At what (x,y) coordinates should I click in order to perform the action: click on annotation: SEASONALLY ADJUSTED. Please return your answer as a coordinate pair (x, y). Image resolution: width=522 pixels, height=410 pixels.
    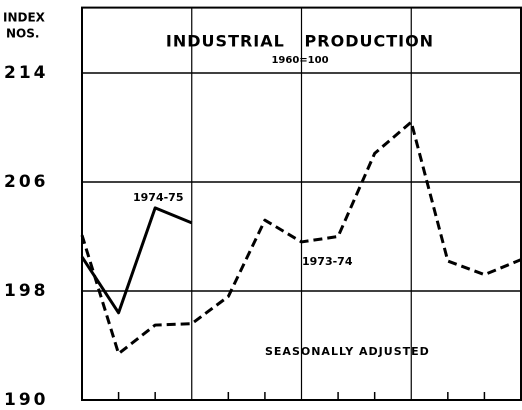
    Looking at the image, I should click on (347, 351).